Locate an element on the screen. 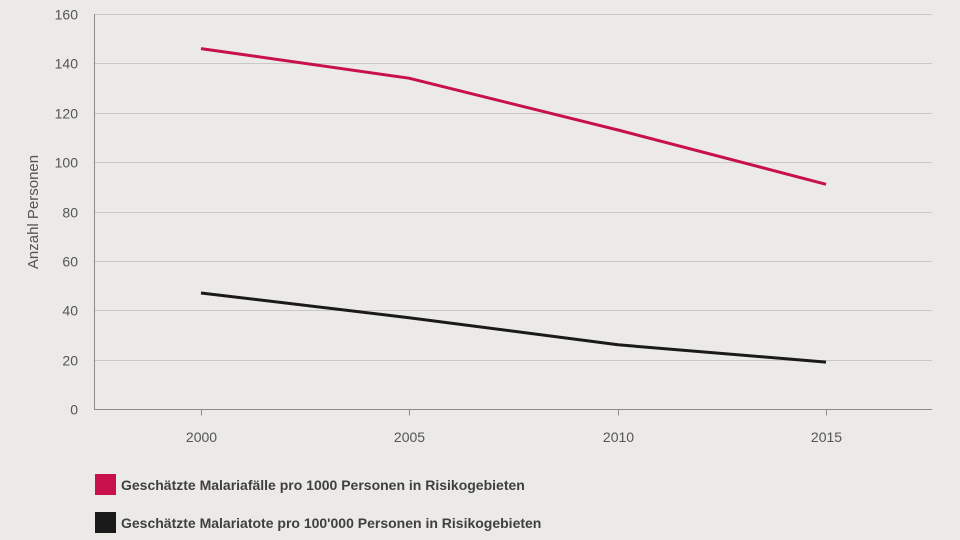  y-tick-label-100: 100 is located at coordinates (67, 163).